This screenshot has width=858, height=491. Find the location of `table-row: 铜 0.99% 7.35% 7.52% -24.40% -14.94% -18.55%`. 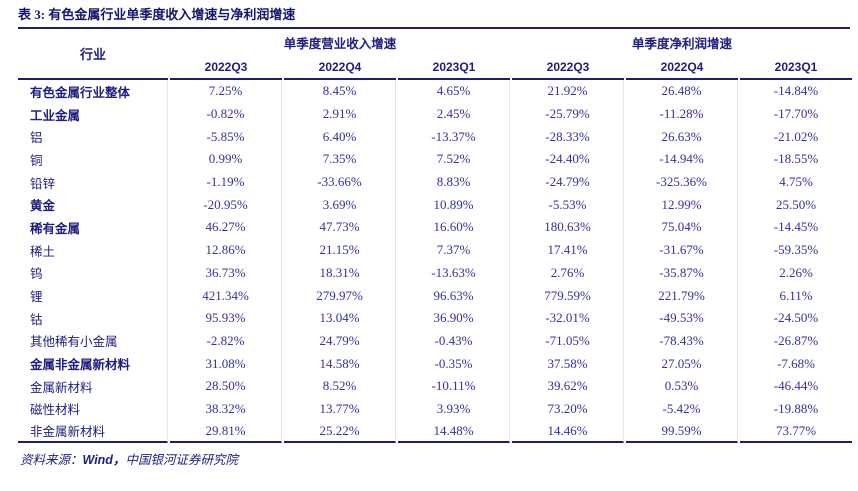

table-row: 铜 0.99% 7.35% 7.52% -24.40% -14.94% -18.55% is located at coordinates (435, 159).